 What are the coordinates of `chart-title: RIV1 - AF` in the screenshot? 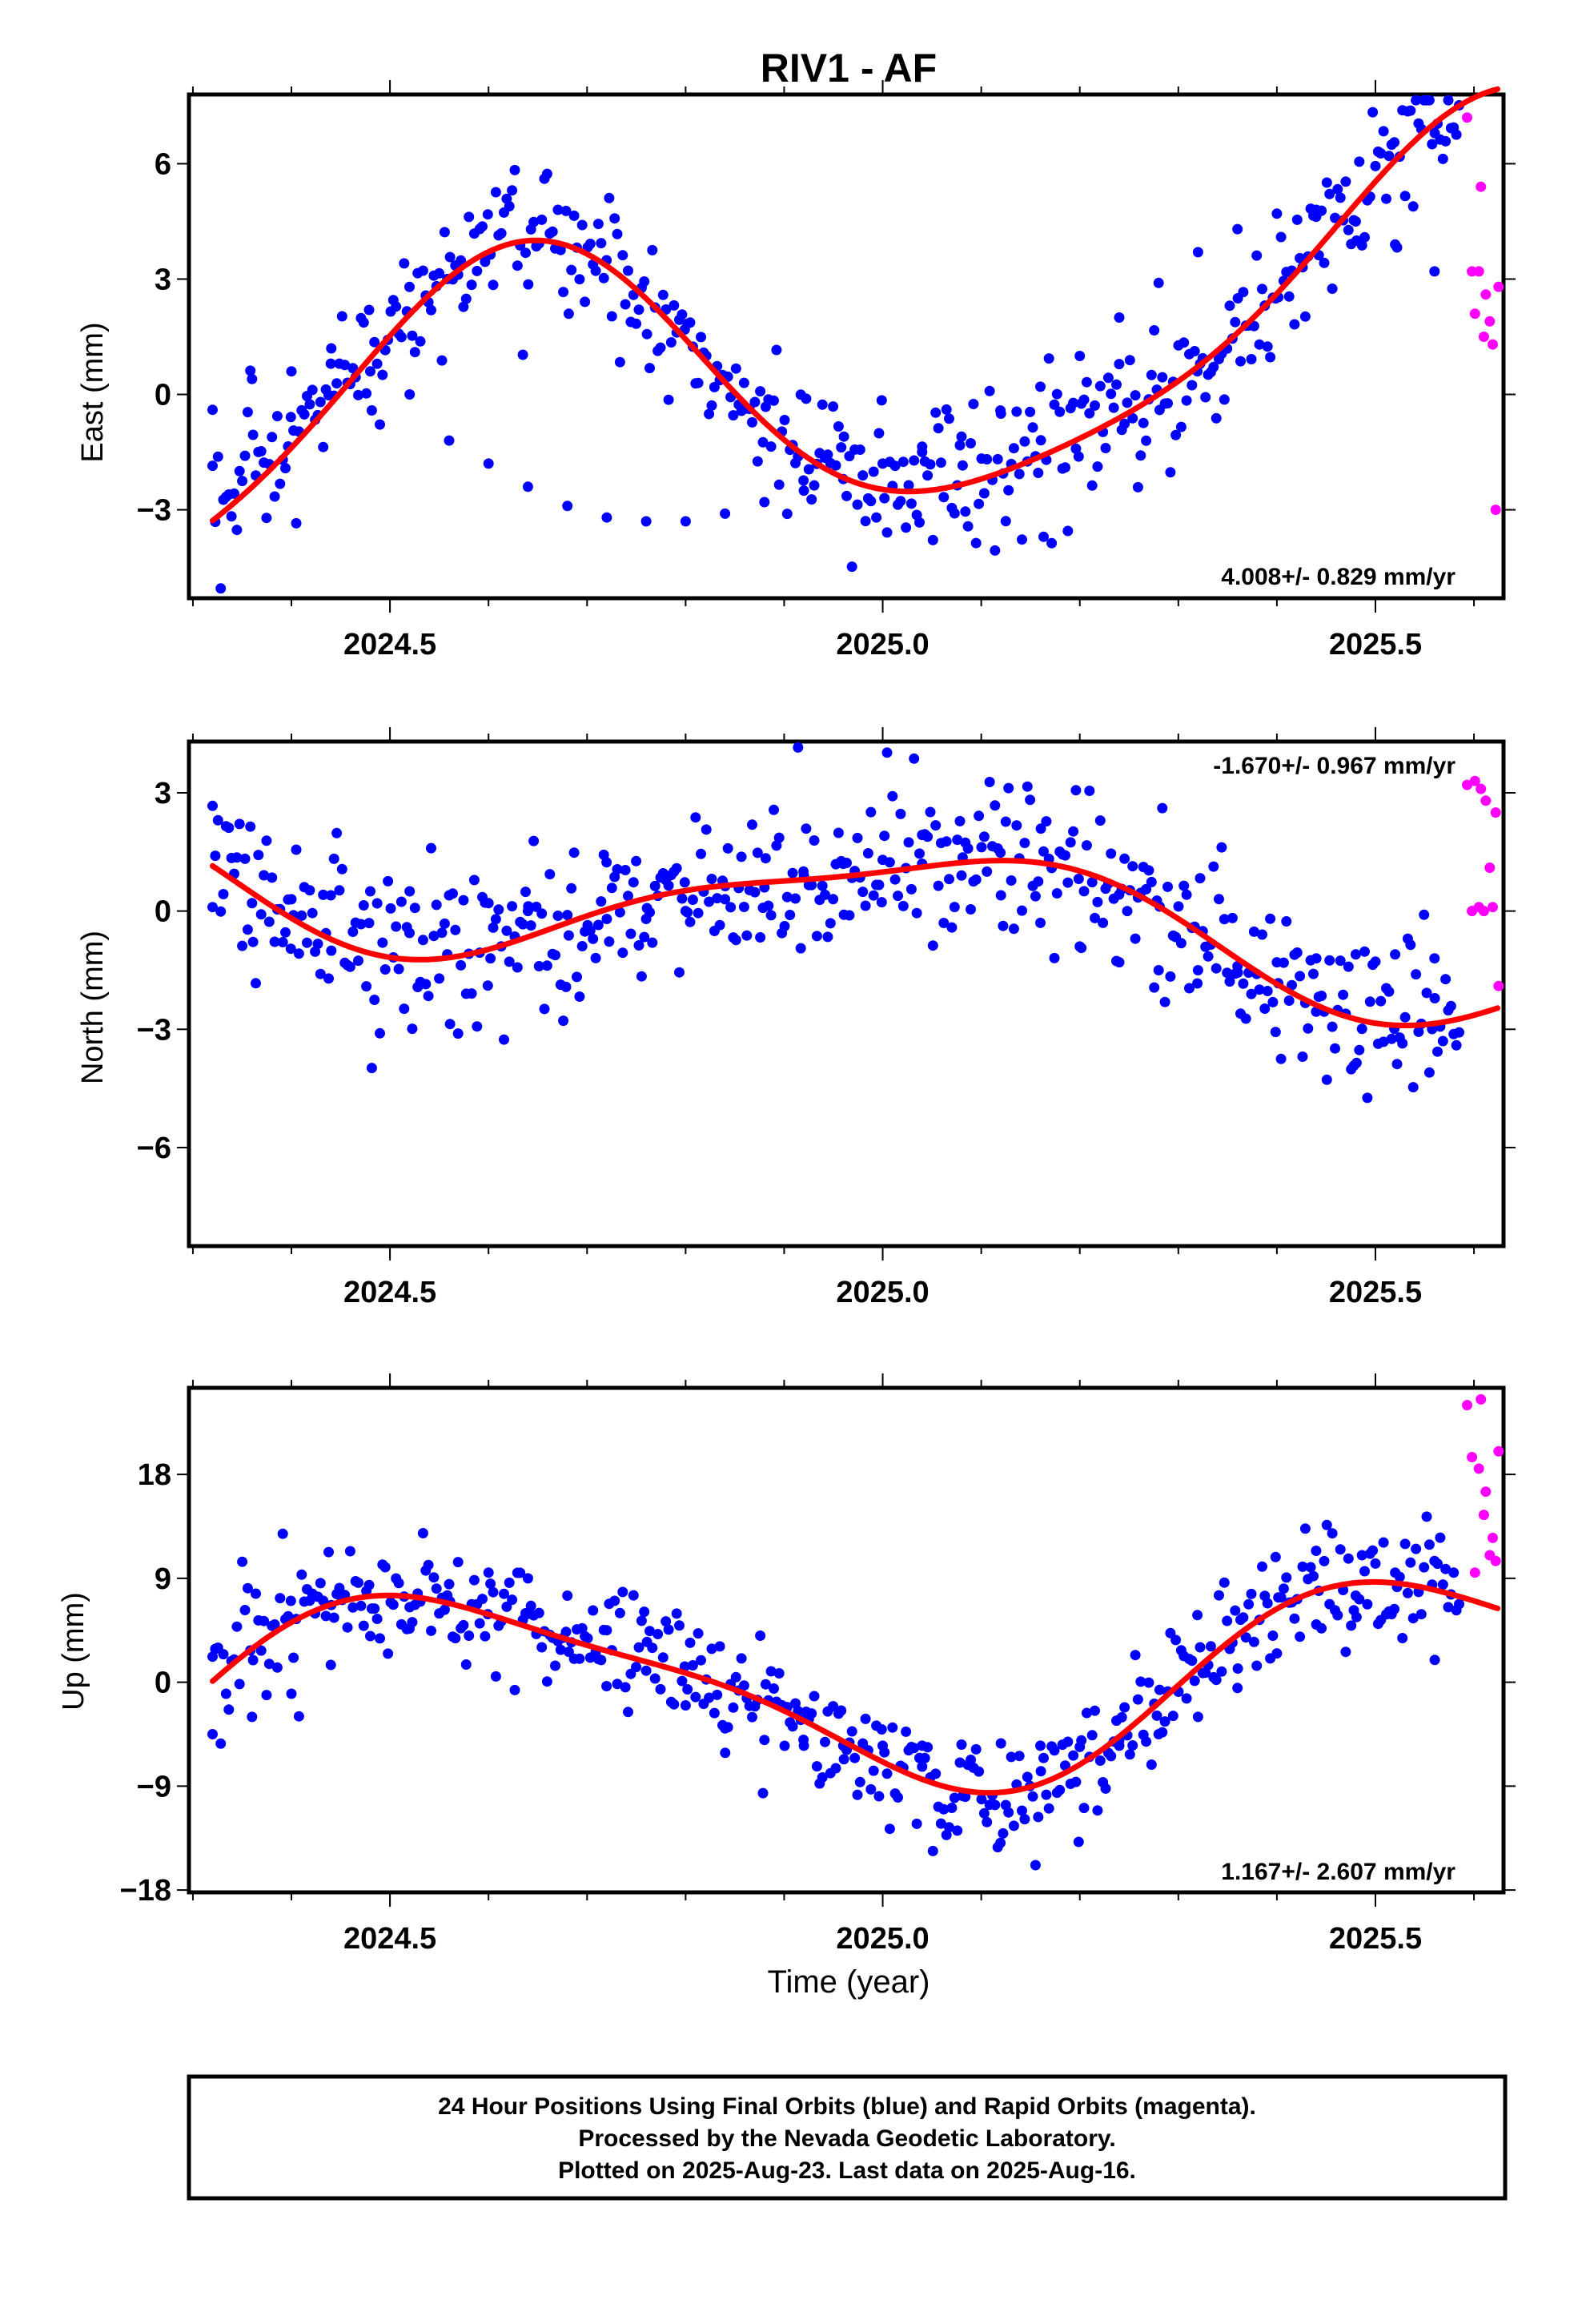 It's located at (849, 68).